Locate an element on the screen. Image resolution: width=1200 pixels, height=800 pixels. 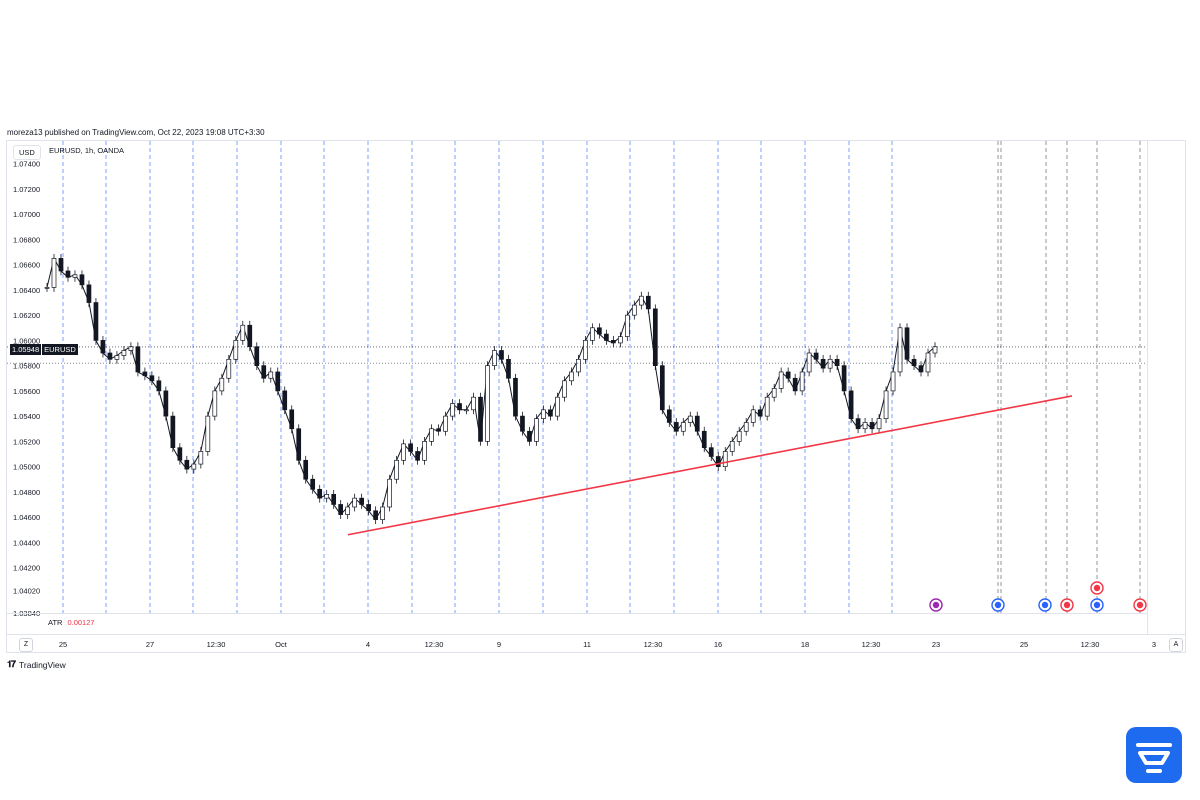
brand-badge-icon is located at coordinates (1154, 755).